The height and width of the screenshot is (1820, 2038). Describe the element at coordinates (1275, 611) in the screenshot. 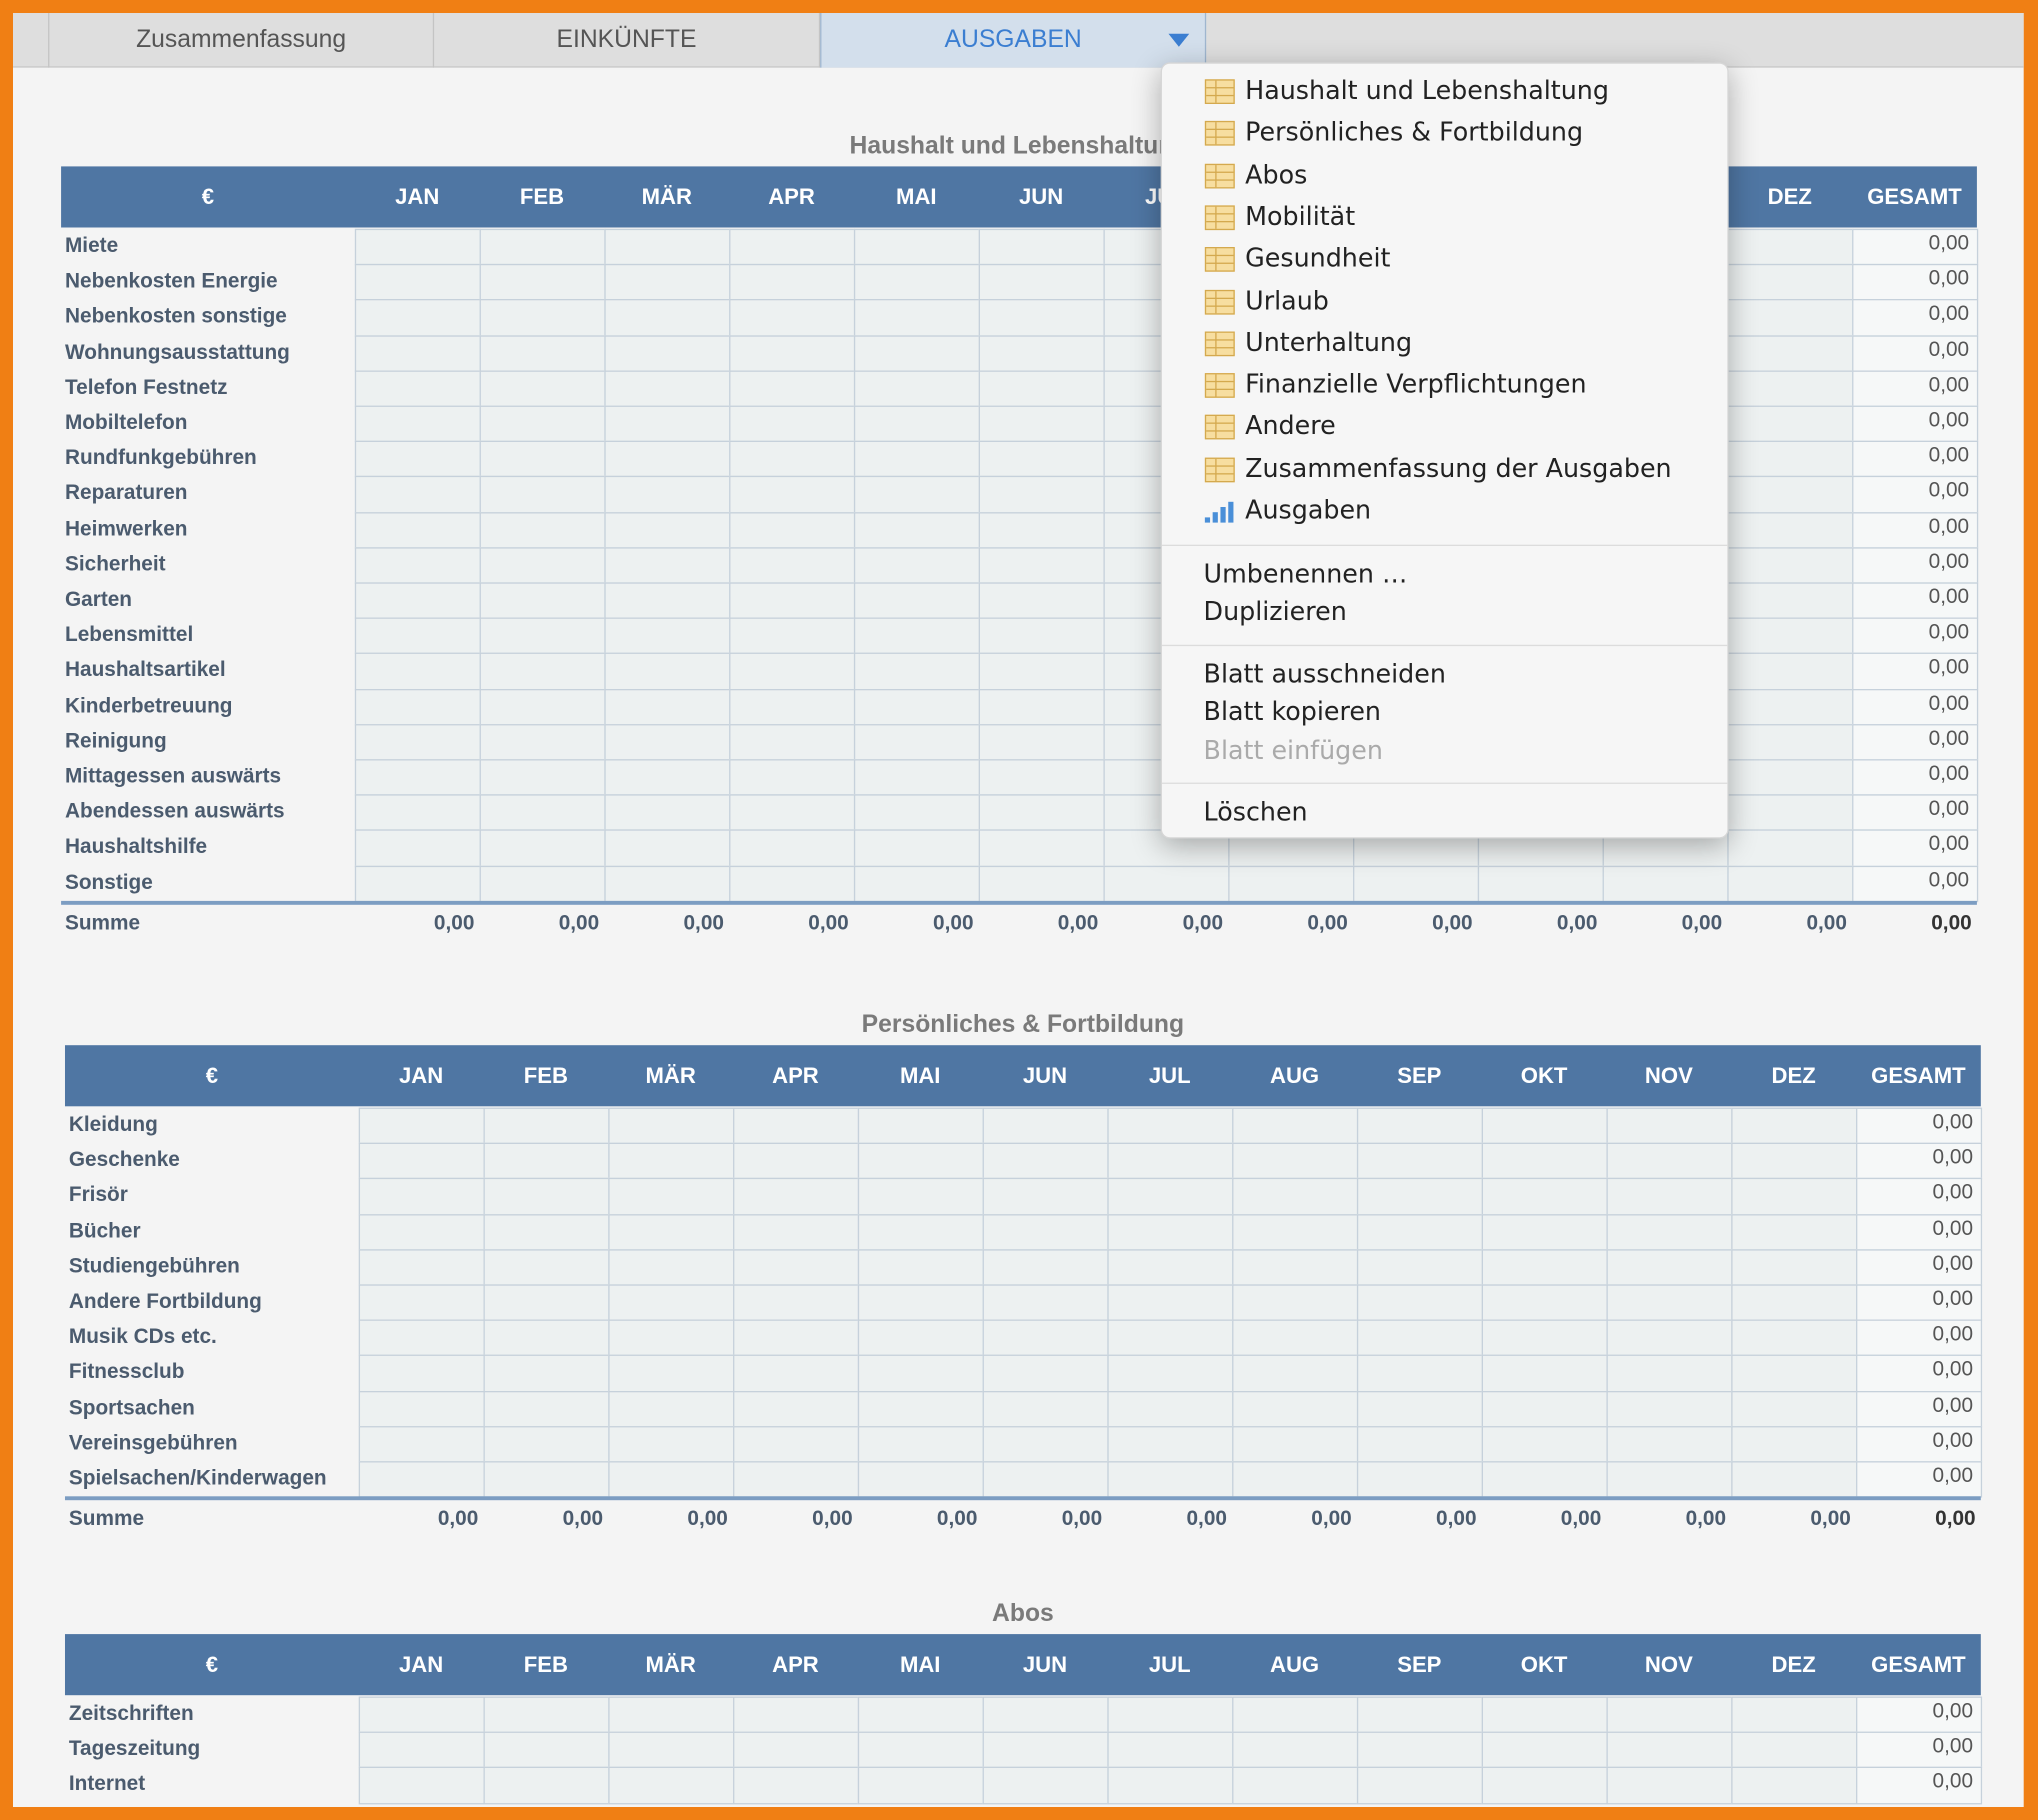

I see `menu-item: Duplizieren` at that location.